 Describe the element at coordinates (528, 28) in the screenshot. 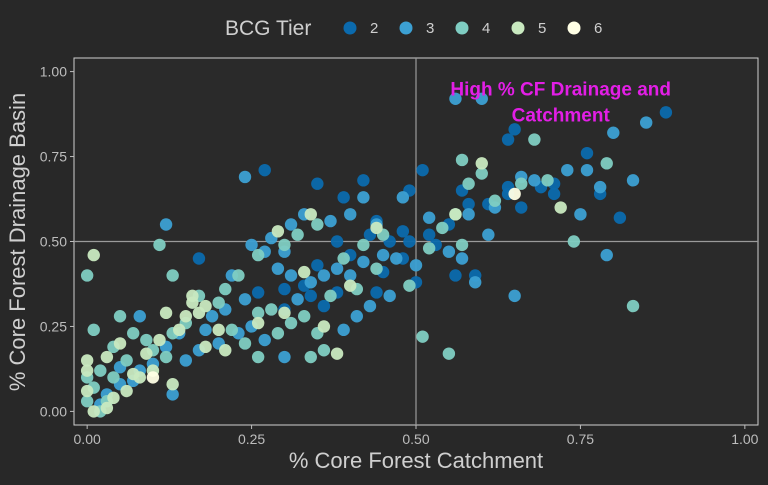

I see `legend-item-tier-5: 5` at that location.